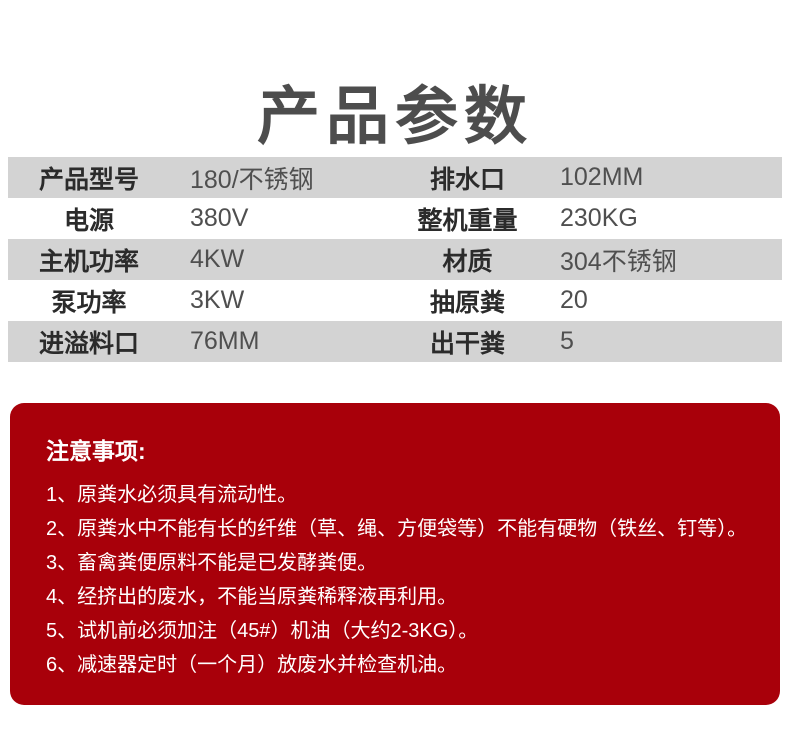 This screenshot has height=744, width=790. What do you see at coordinates (395, 117) in the screenshot?
I see `page-title: 产品参数` at bounding box center [395, 117].